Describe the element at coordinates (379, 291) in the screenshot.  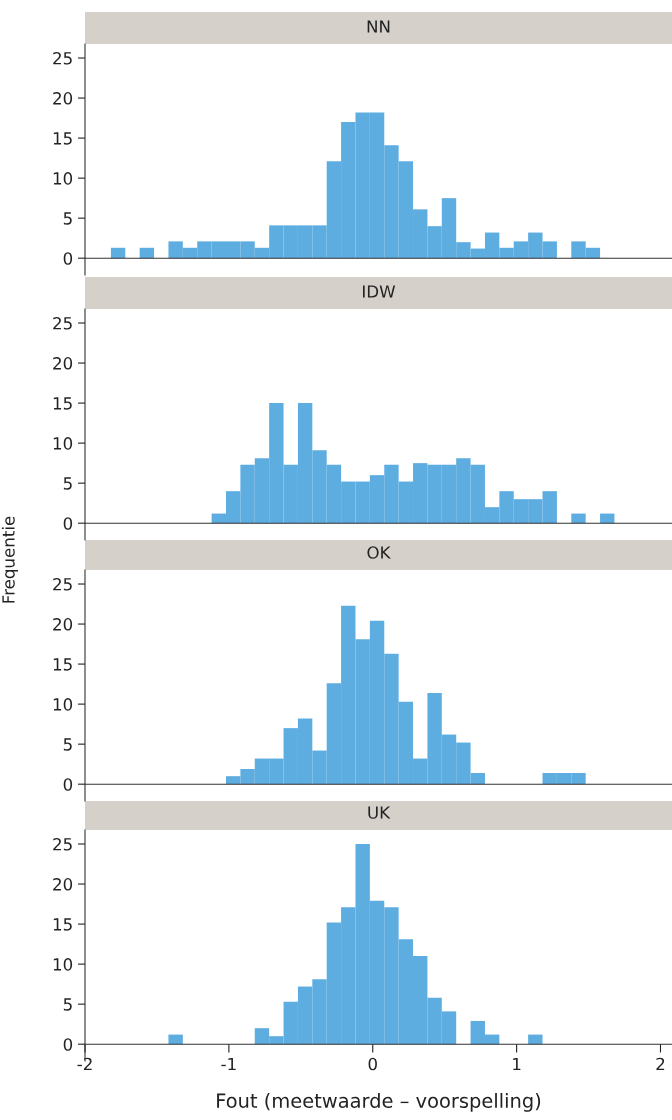
I see `chart-title: IDW` at that location.